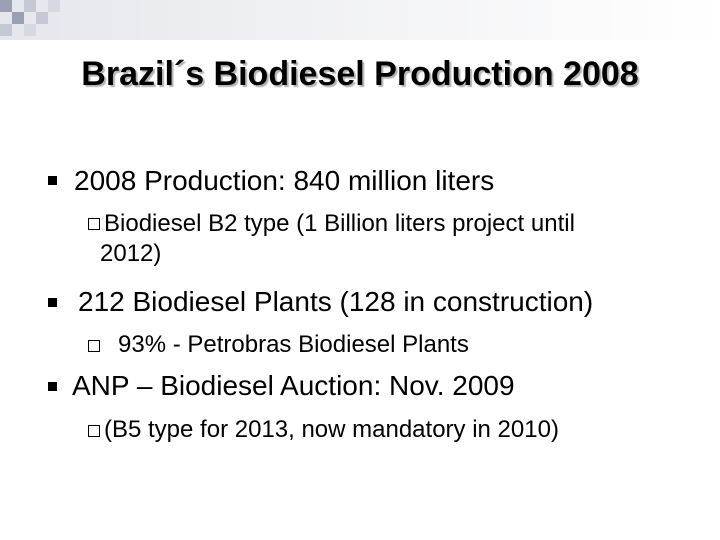 The image size is (720, 540). Describe the element at coordinates (131, 253) in the screenshot. I see `bullet-1-sub-line-2: 2012)` at that location.